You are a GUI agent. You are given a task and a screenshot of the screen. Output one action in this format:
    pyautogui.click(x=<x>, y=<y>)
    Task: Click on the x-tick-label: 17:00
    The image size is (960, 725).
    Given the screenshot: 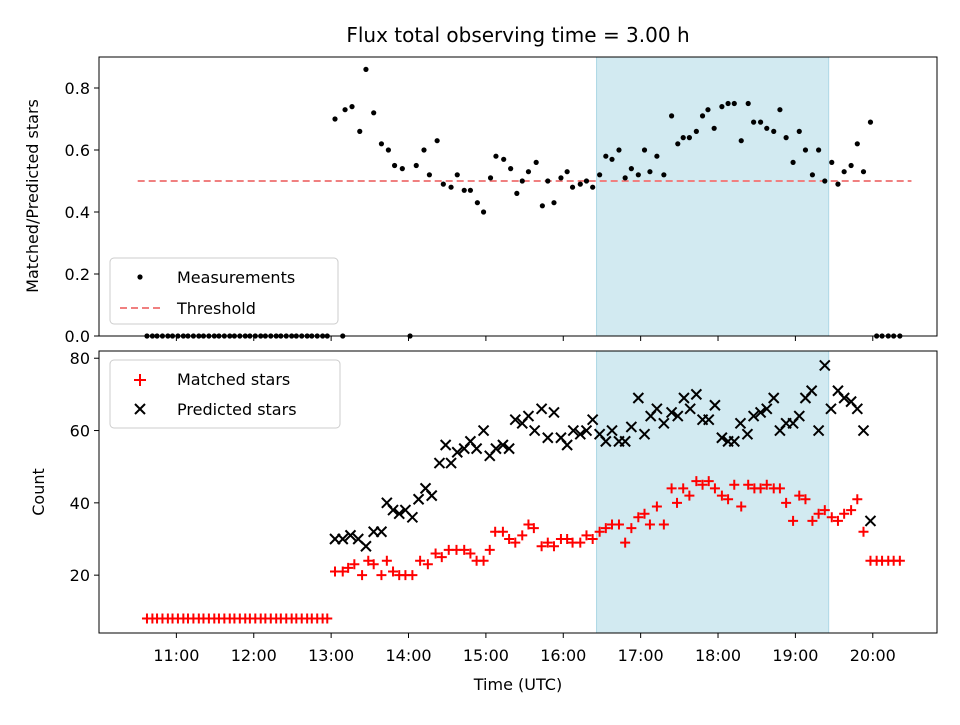 What is the action you would take?
    pyautogui.click(x=641, y=655)
    